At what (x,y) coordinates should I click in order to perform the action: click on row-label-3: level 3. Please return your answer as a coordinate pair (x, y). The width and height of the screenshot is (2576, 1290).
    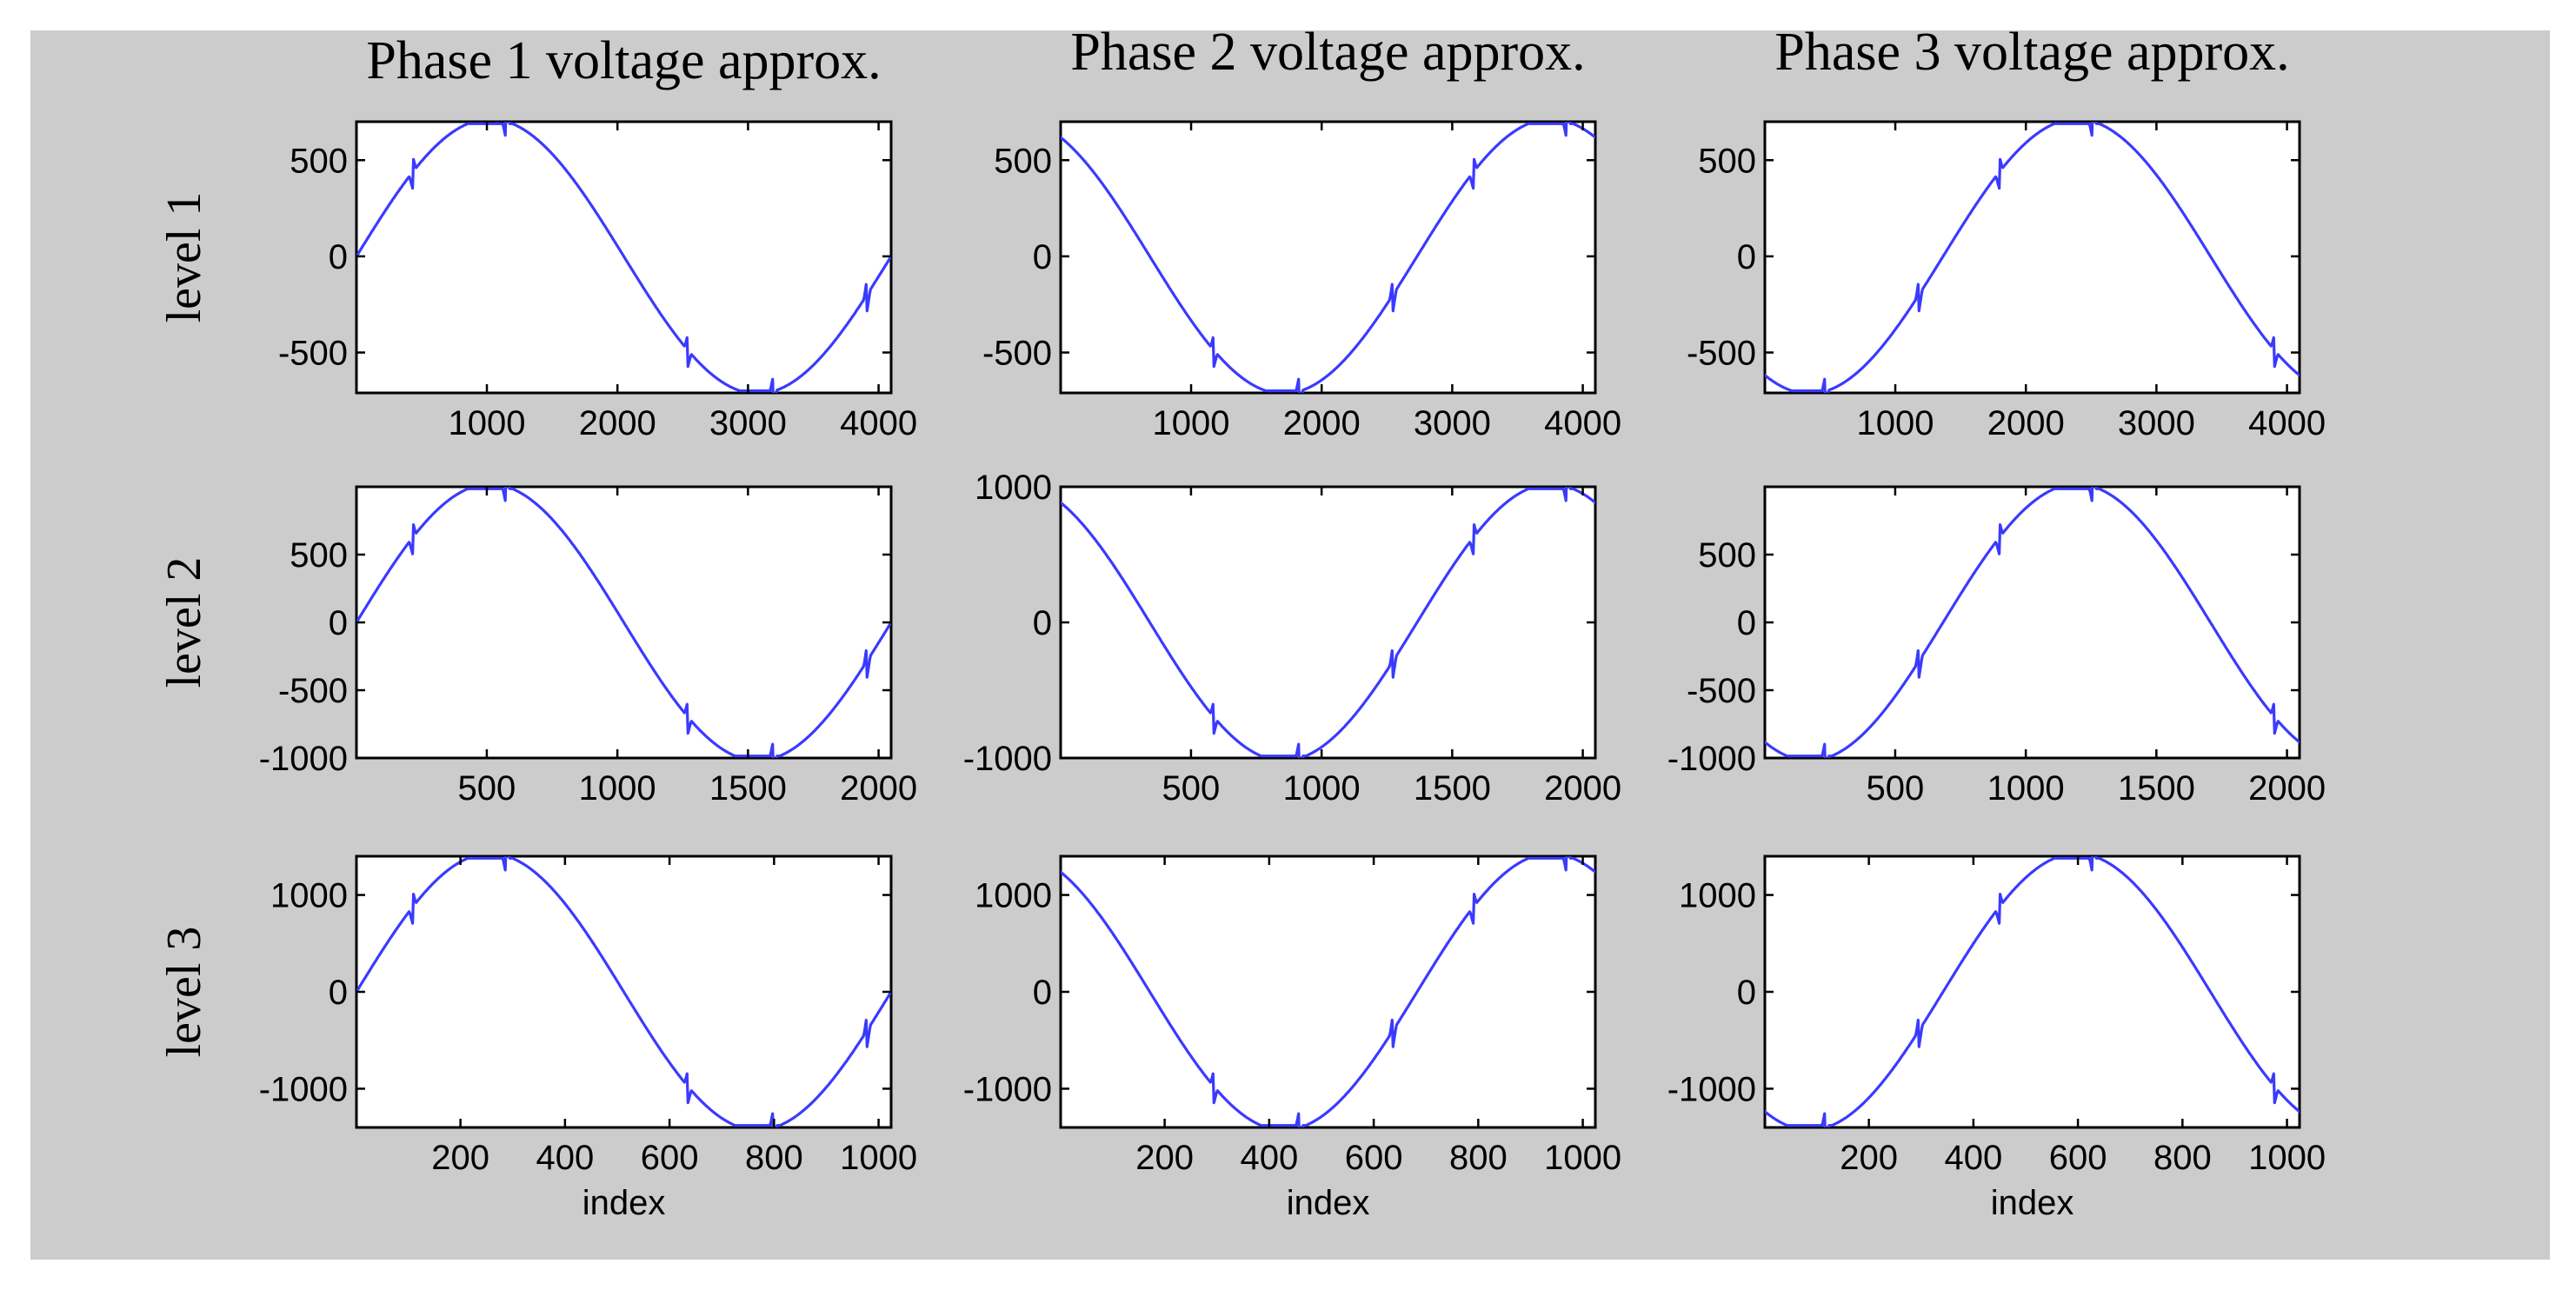
    Looking at the image, I should click on (184, 992).